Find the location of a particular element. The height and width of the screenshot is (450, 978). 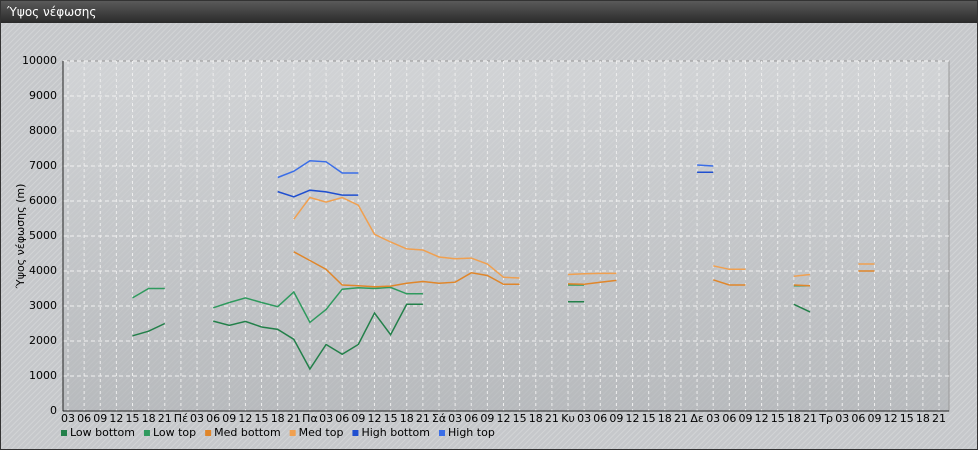

legend-label: High bottom is located at coordinates (395, 432).